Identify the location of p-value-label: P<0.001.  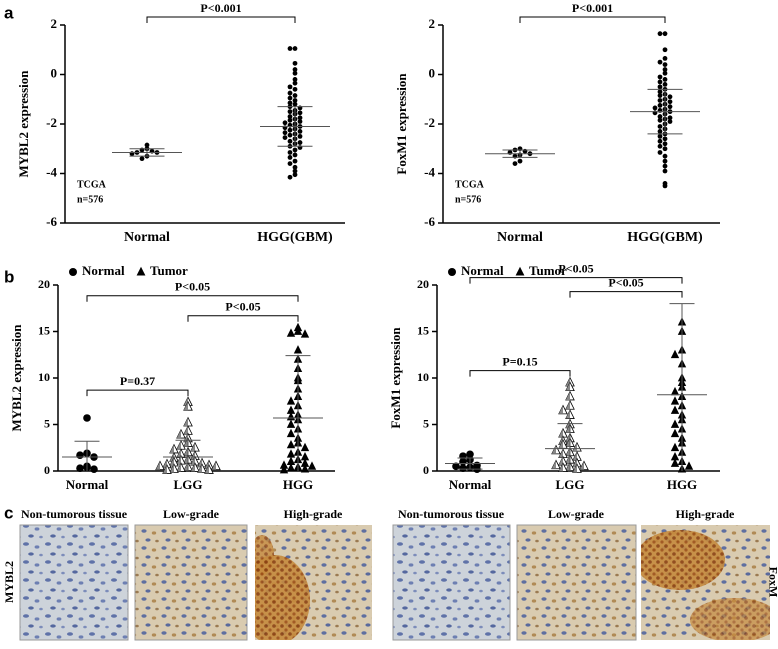
(220, 8).